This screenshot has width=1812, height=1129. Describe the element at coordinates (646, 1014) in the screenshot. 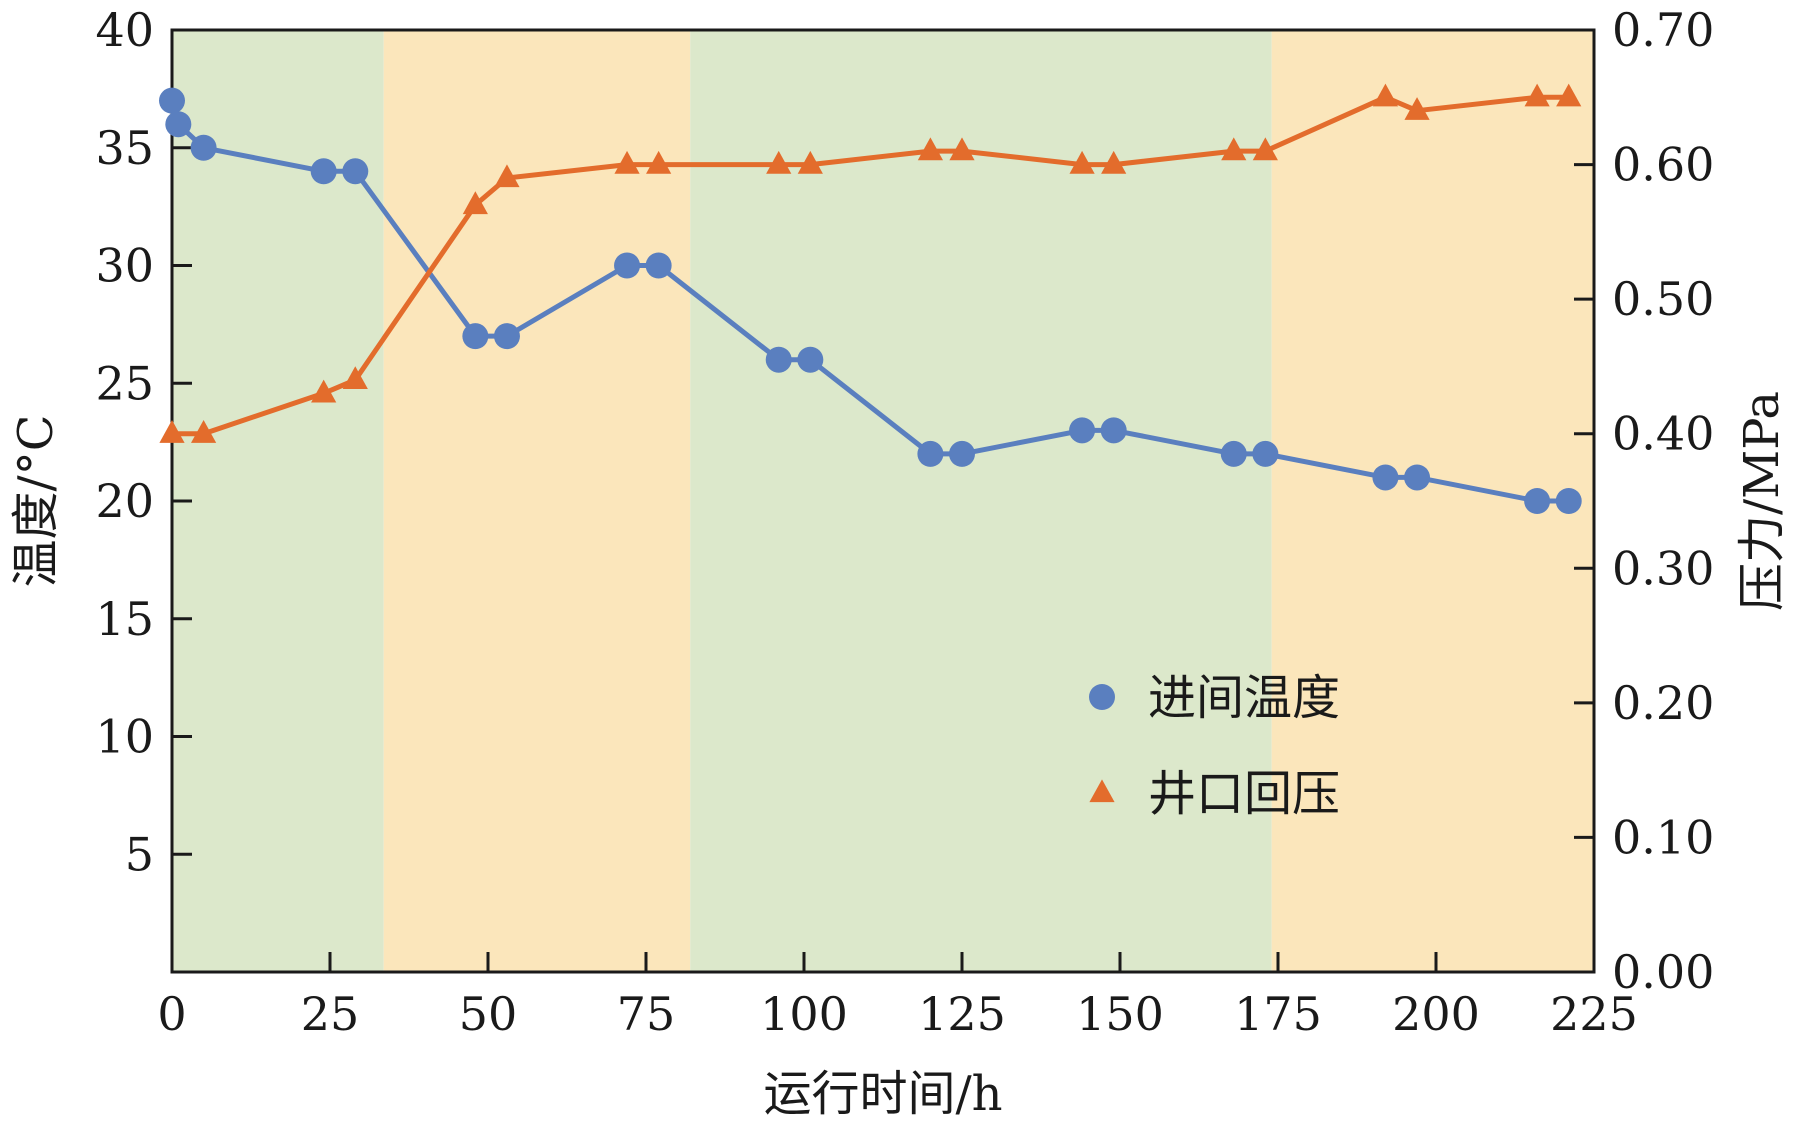

I see `x-tick-label: 75` at that location.